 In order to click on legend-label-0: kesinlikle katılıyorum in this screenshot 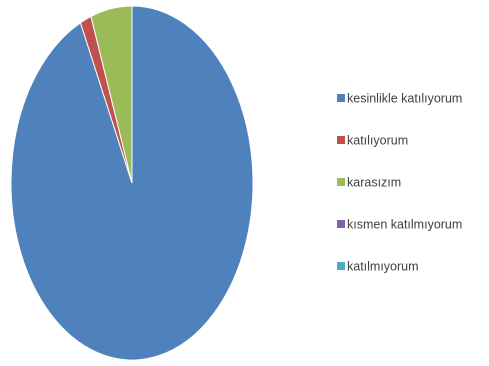, I will do `click(404, 99)`.